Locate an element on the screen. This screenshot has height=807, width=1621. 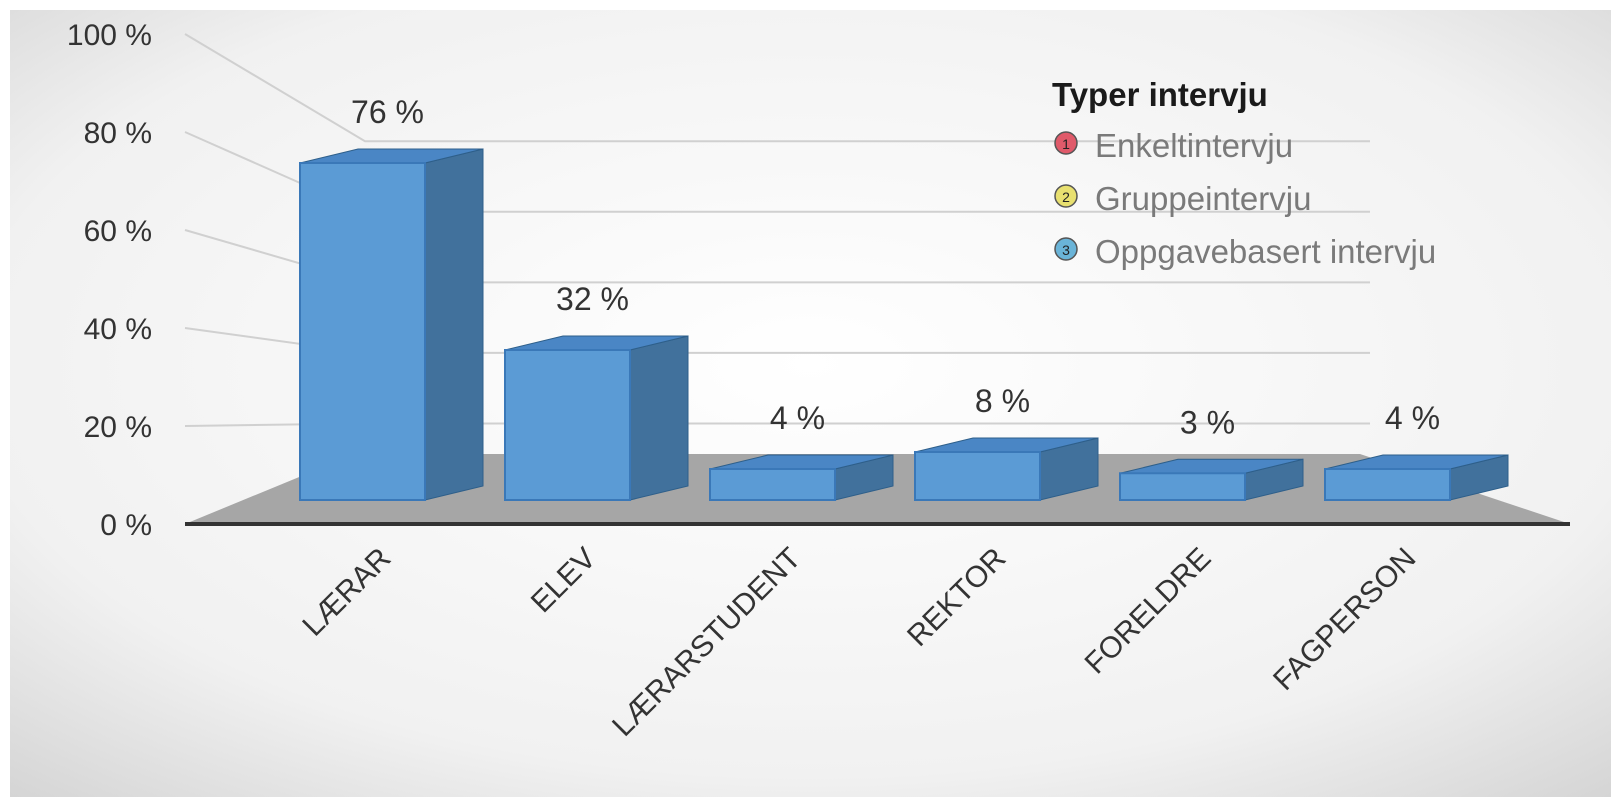
y-tick-label: 20 % is located at coordinates (118, 427).